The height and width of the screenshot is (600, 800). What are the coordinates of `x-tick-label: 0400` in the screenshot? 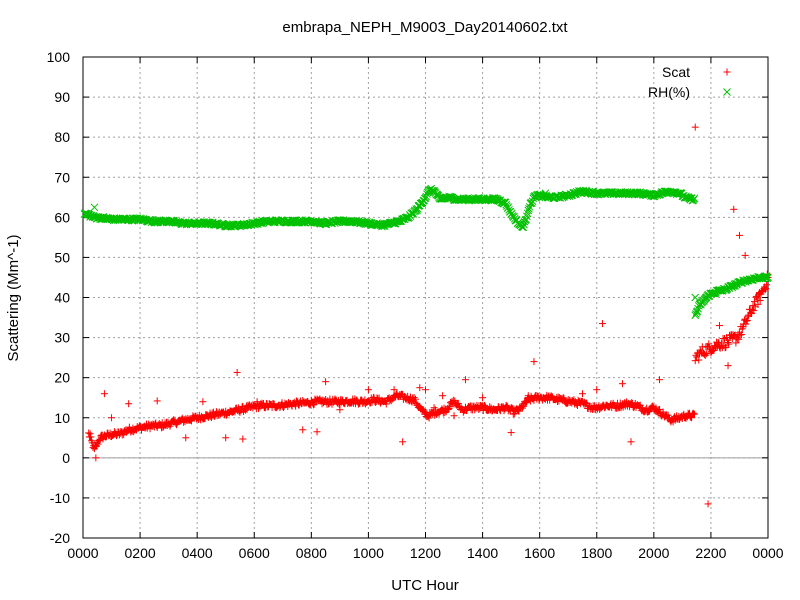 It's located at (197, 553).